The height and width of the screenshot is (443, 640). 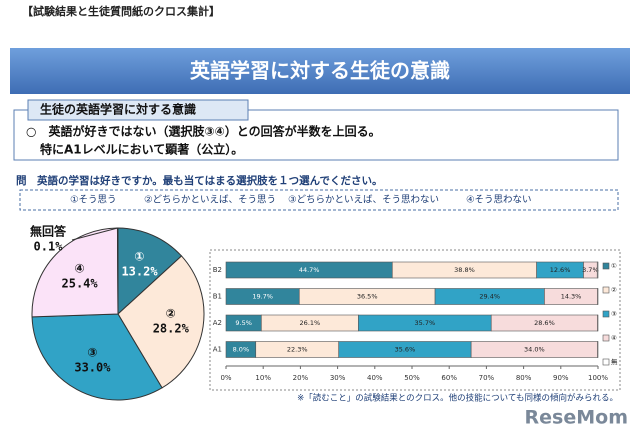 I want to click on bar-segment, so click(x=597, y=270).